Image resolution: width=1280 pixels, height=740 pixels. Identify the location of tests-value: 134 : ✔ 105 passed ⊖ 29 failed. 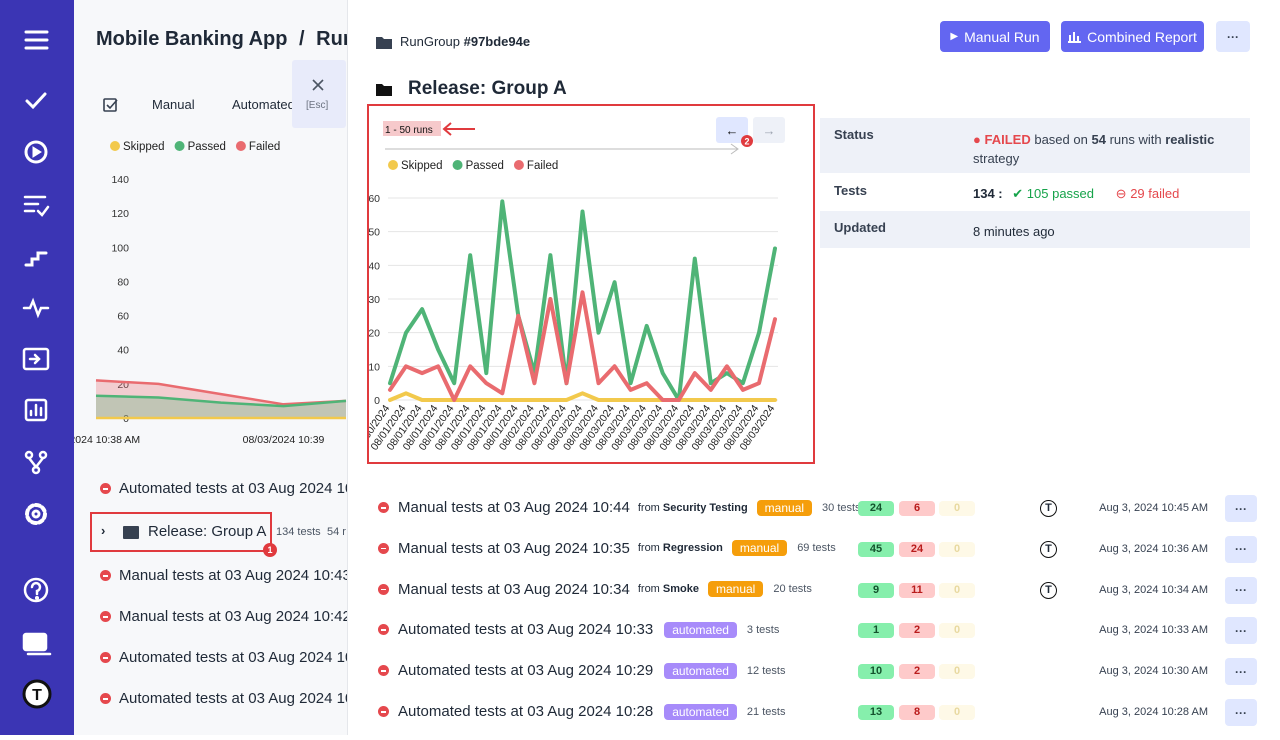
(1076, 194).